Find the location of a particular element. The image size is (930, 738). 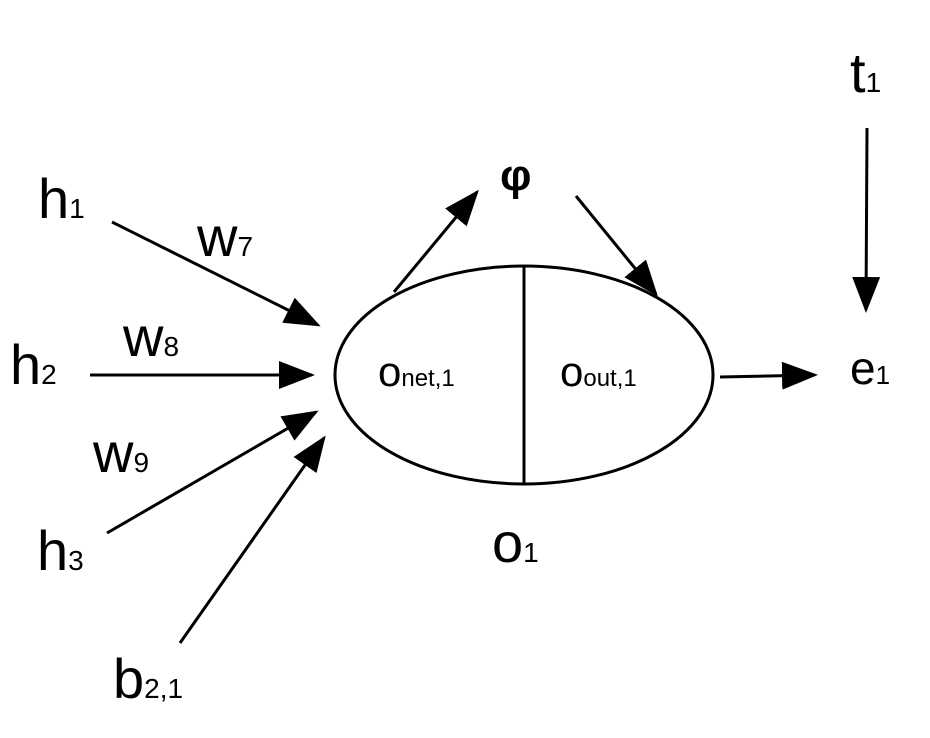

edge-t1-to-e1 is located at coordinates (866, 220).